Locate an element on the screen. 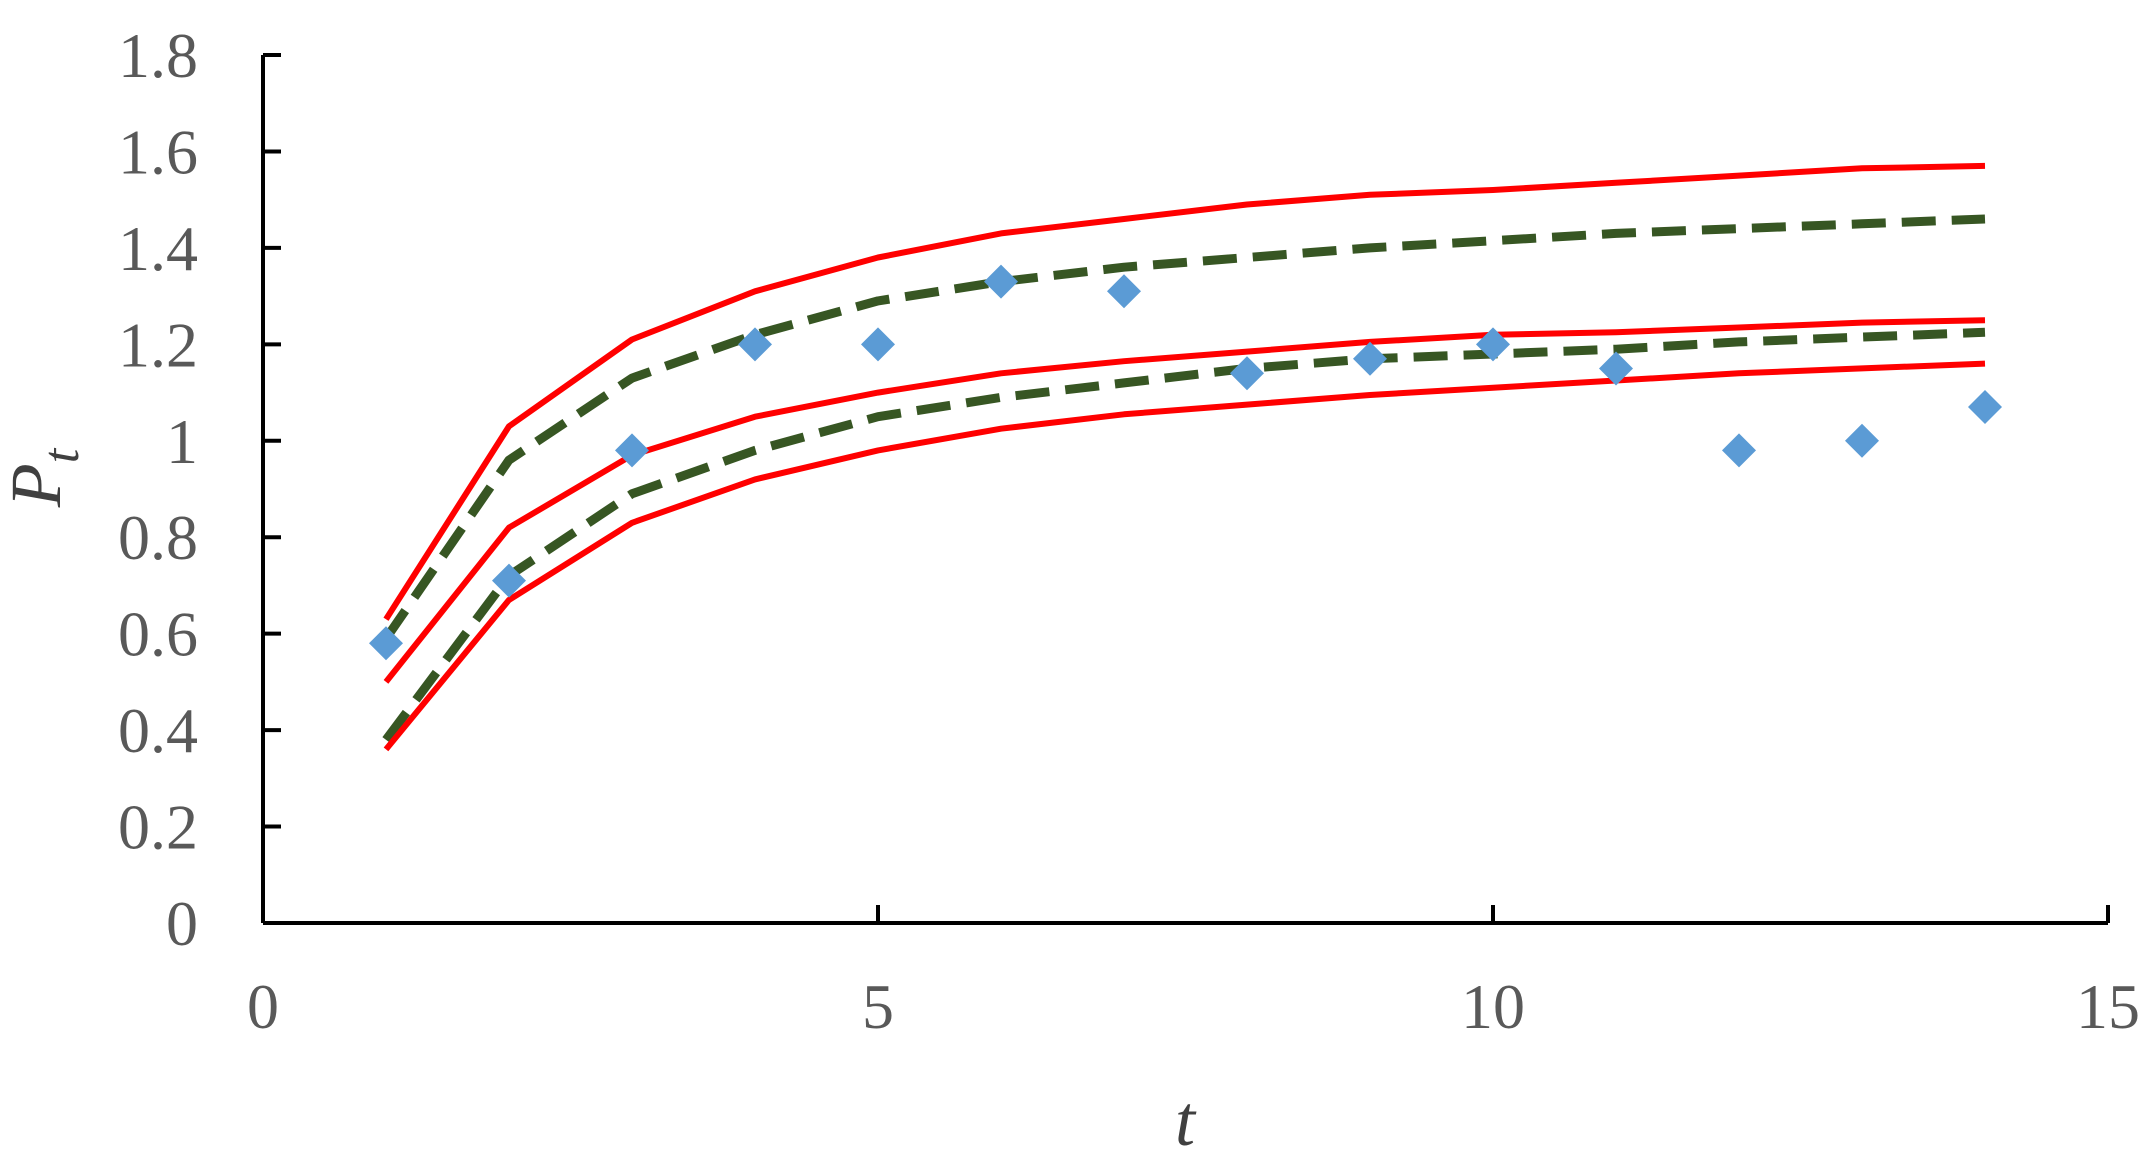 This screenshot has height=1171, width=2156. y-tick-label: 1.8 is located at coordinates (158, 55).